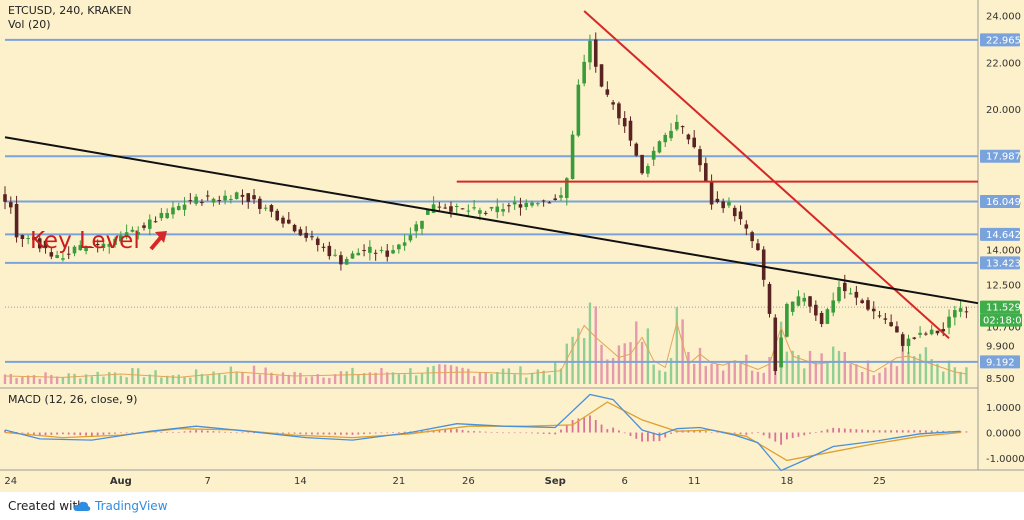  I want to click on last-price-badge-bg, so click(1000, 307).